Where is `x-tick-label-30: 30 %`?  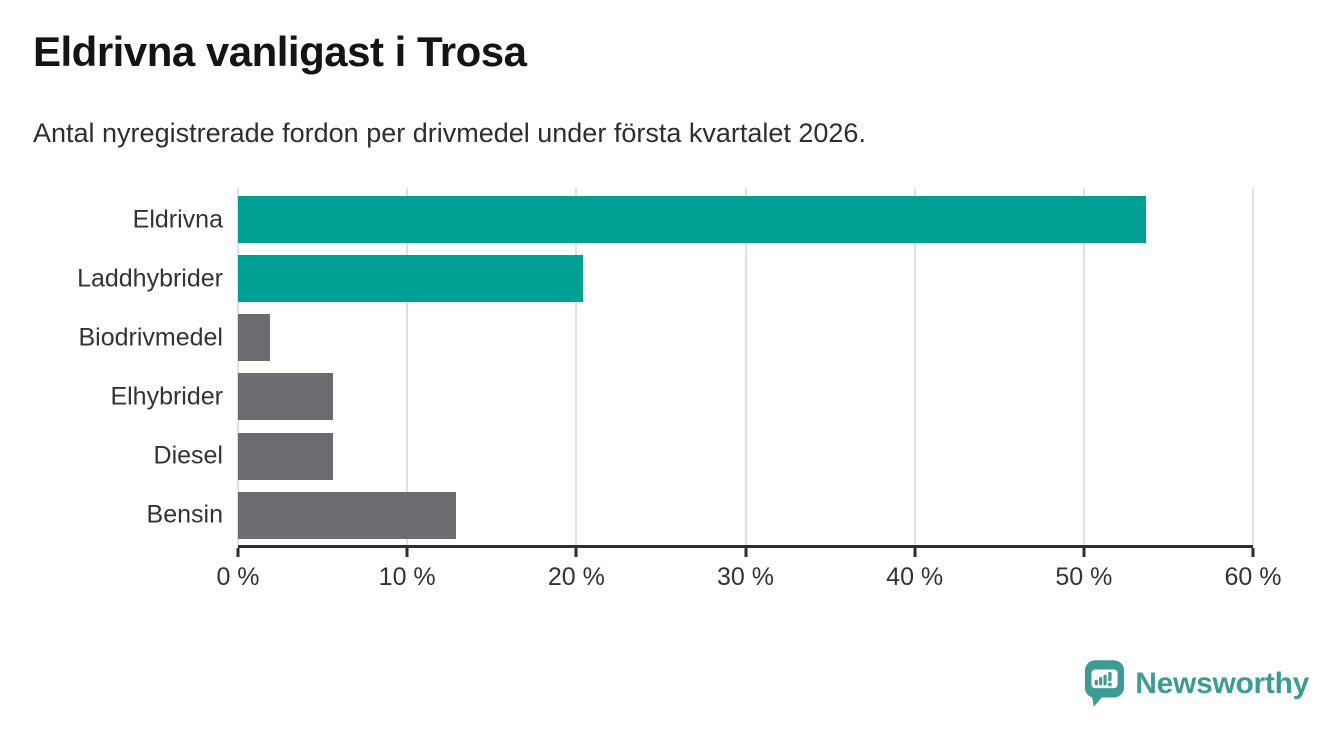 x-tick-label-30: 30 % is located at coordinates (745, 577).